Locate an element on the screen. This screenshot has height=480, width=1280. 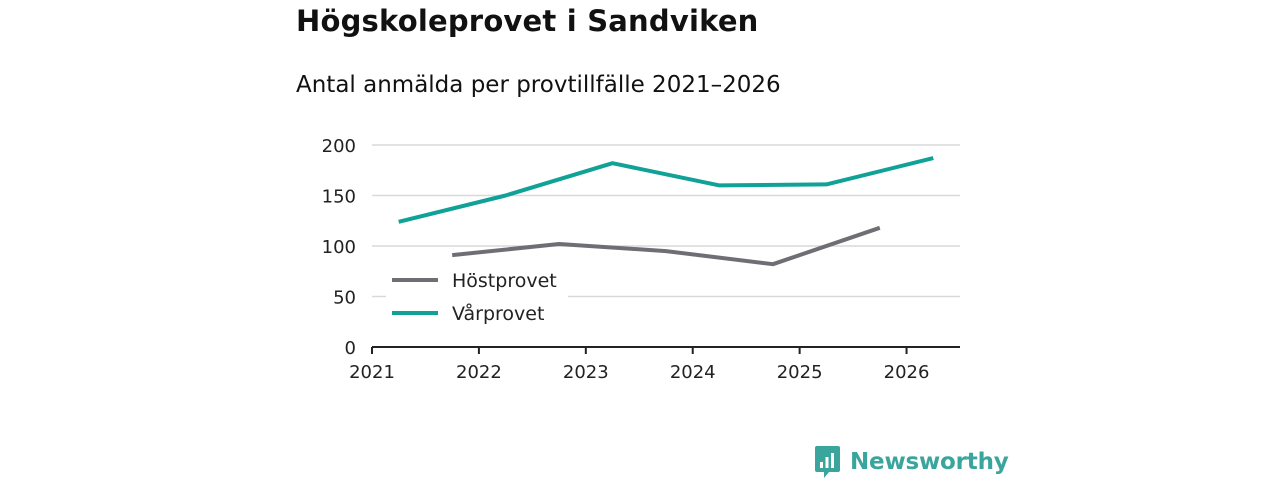
x-tick-label-2022: 2022 is located at coordinates (479, 372).